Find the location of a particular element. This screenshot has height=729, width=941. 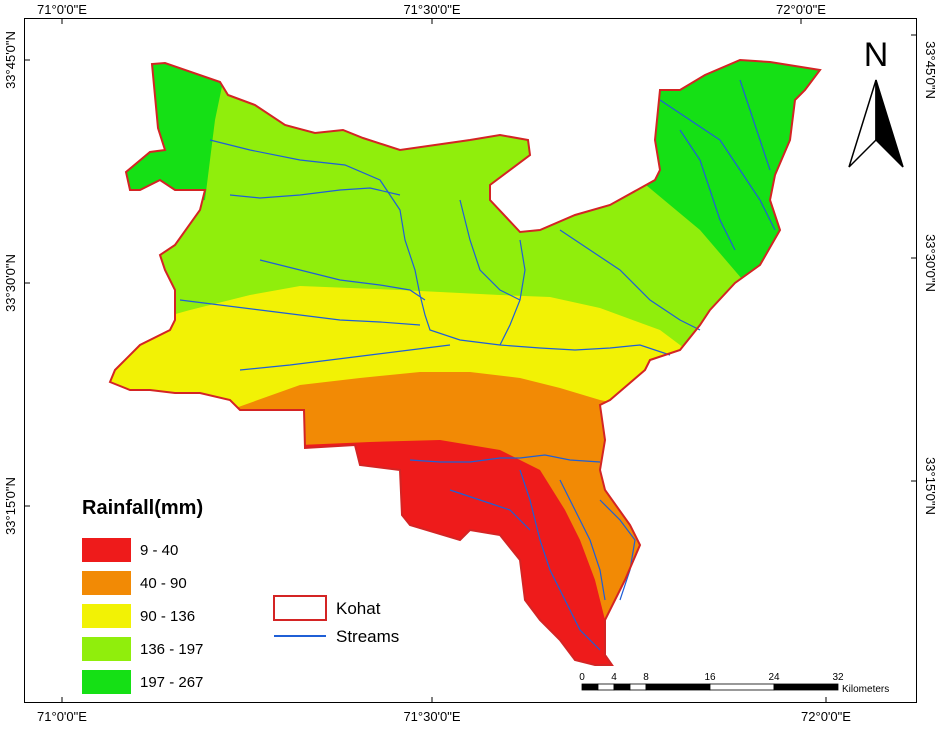

bottom-lon-label-1: 71°0'0"E is located at coordinates (62, 716).